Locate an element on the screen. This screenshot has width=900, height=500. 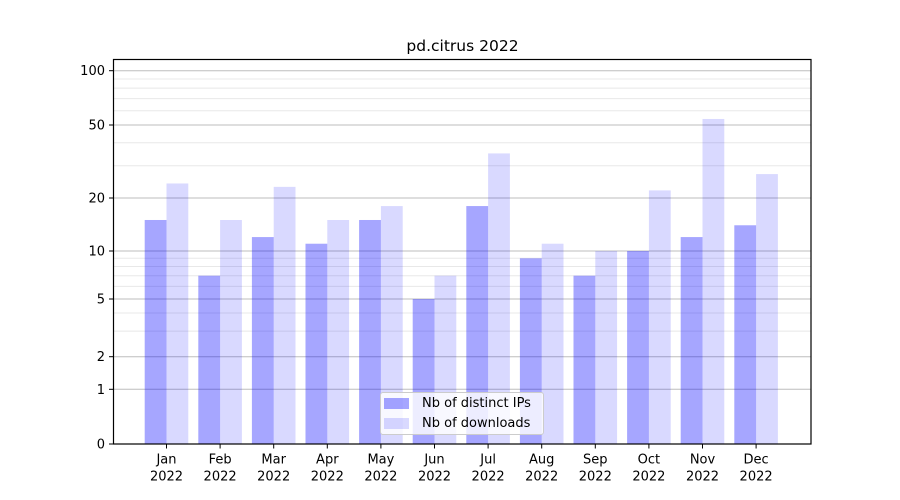
x-tick-label-month: Oct is located at coordinates (649, 460).